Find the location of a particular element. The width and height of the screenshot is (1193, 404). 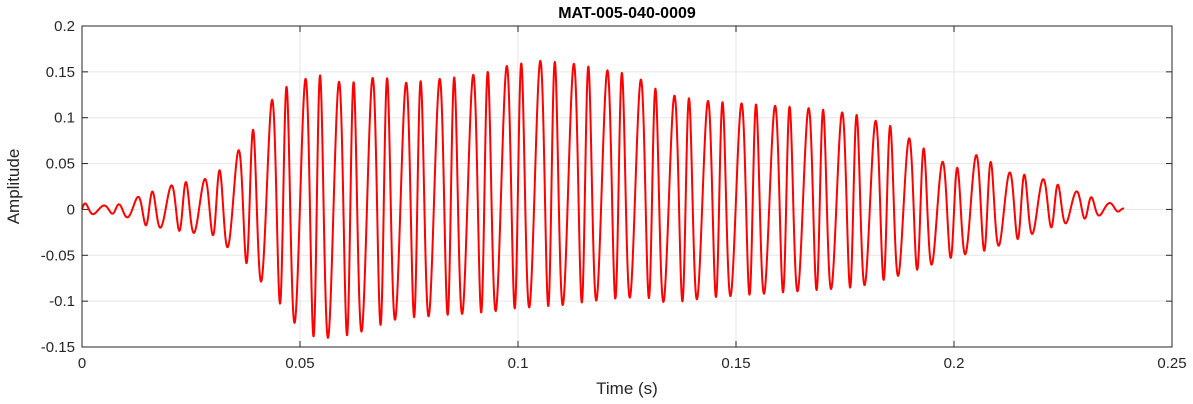

y-tick-label: 0 is located at coordinates (71, 209).